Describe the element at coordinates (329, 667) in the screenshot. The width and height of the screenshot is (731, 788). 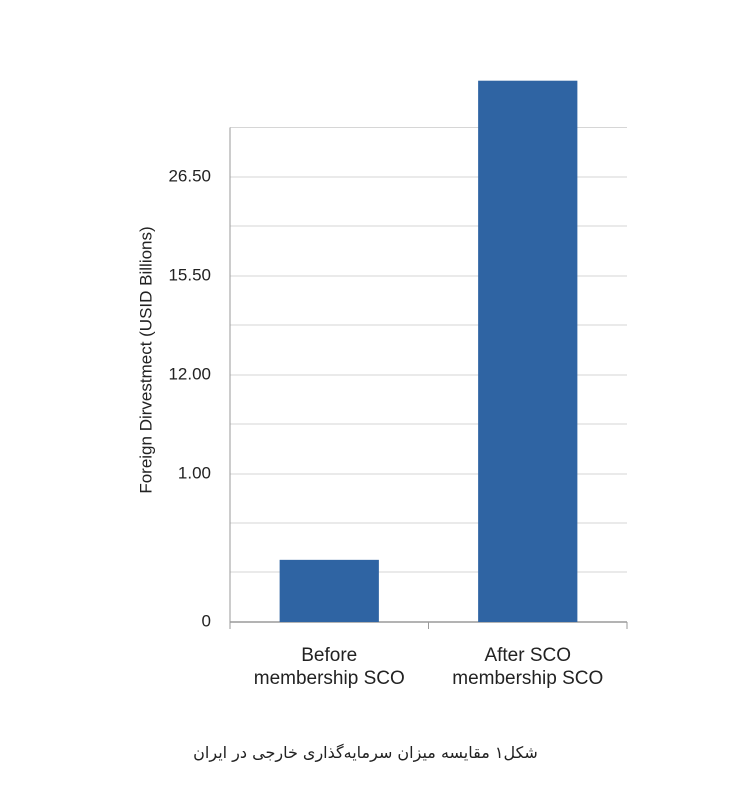
I see `x-tick-label: Before membership SCO` at that location.